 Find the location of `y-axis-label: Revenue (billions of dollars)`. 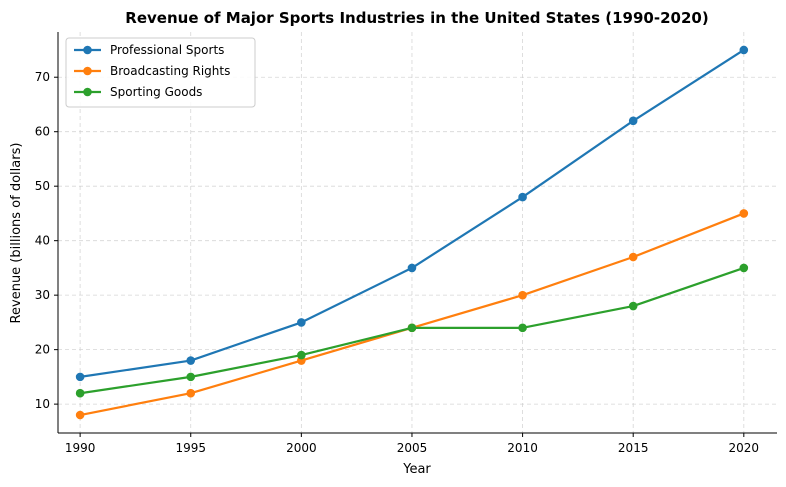

y-axis-label: Revenue (billions of dollars) is located at coordinates (16, 233).